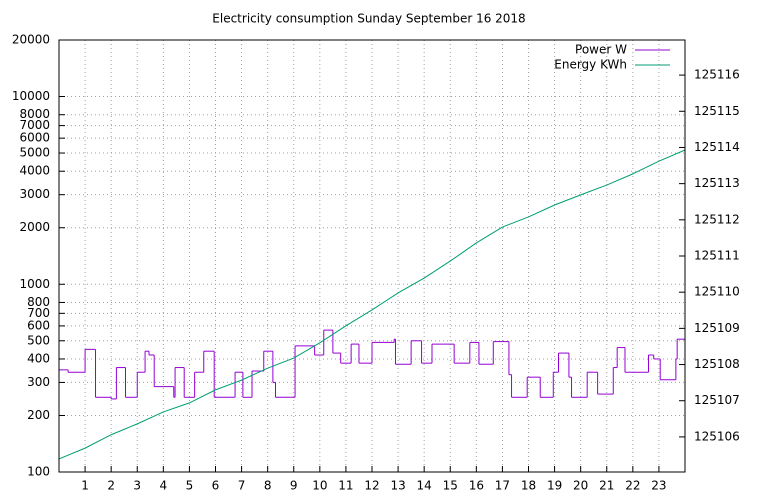  I want to click on x-tick-label: 9, so click(294, 486).